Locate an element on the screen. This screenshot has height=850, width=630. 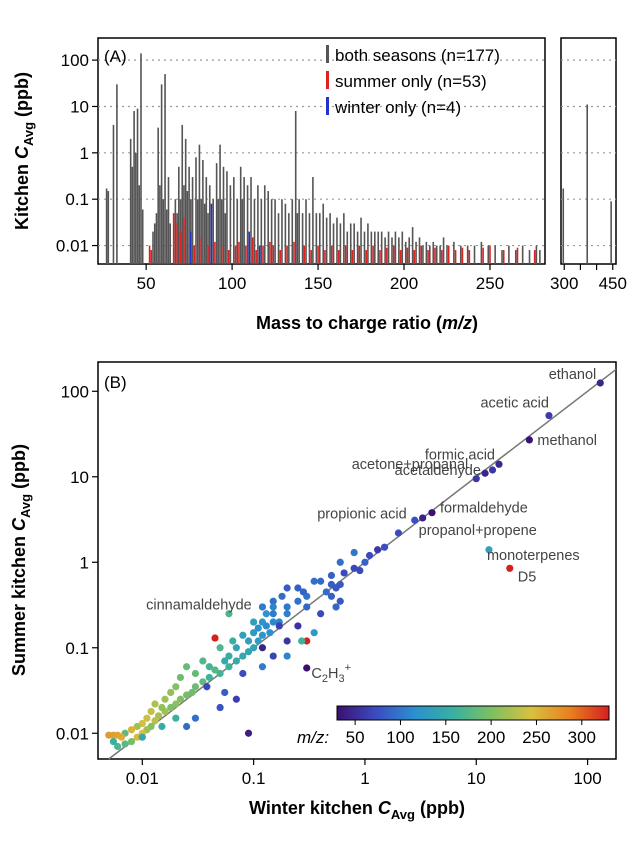
colorbar-ticks: 50 100 150 200 250 300 is located at coordinates (471, 733).